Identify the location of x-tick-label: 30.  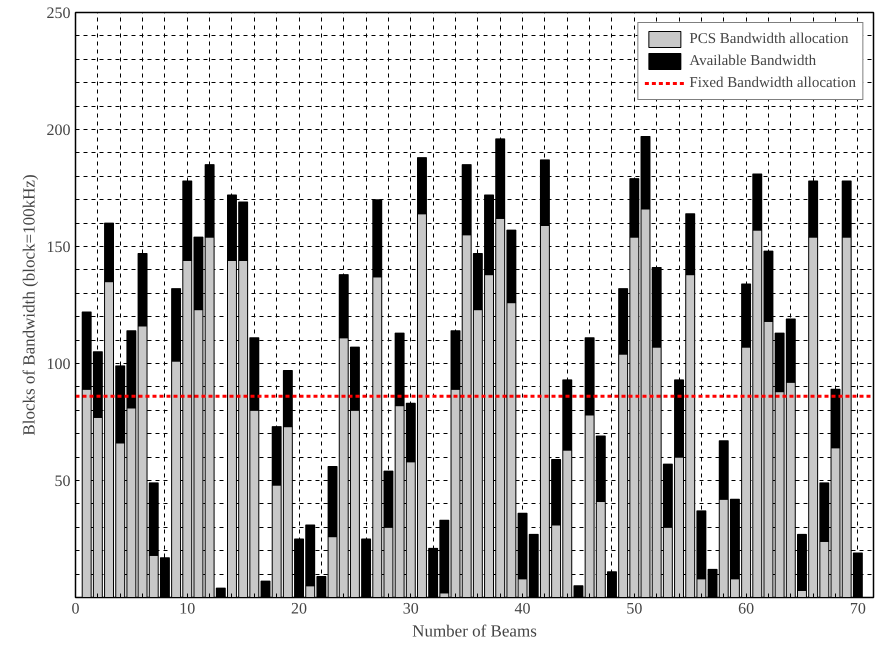
(410, 609).